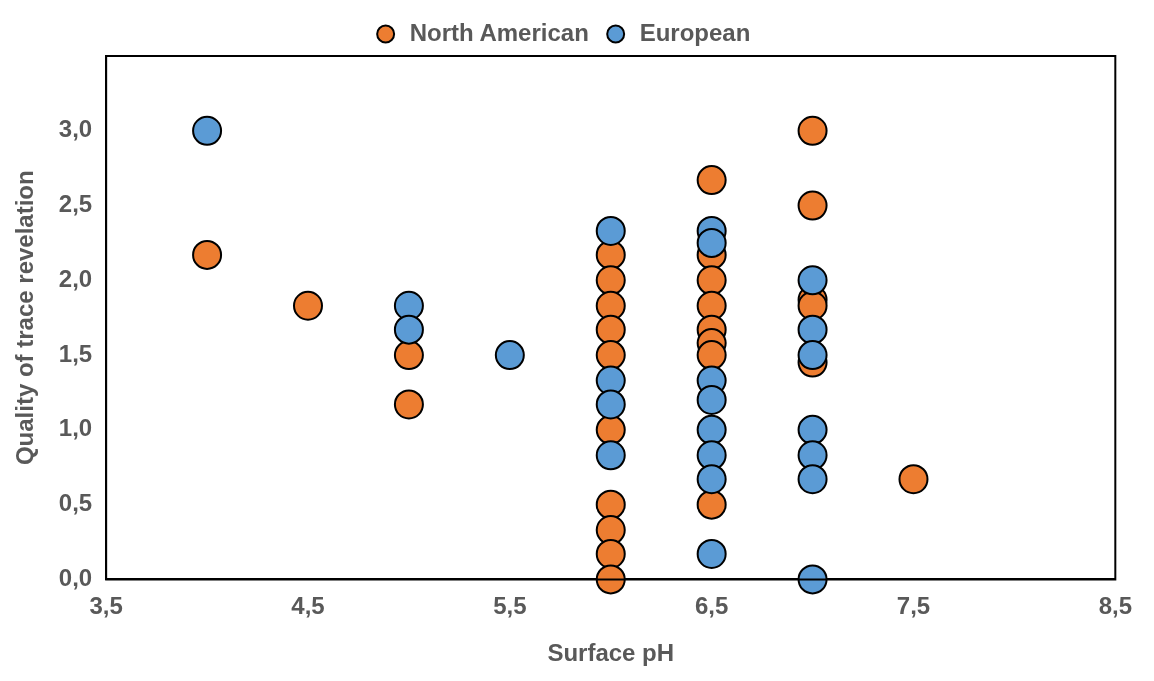 The height and width of the screenshot is (681, 1154). What do you see at coordinates (106, 606) in the screenshot?
I see `x-tick-label: 3,5` at bounding box center [106, 606].